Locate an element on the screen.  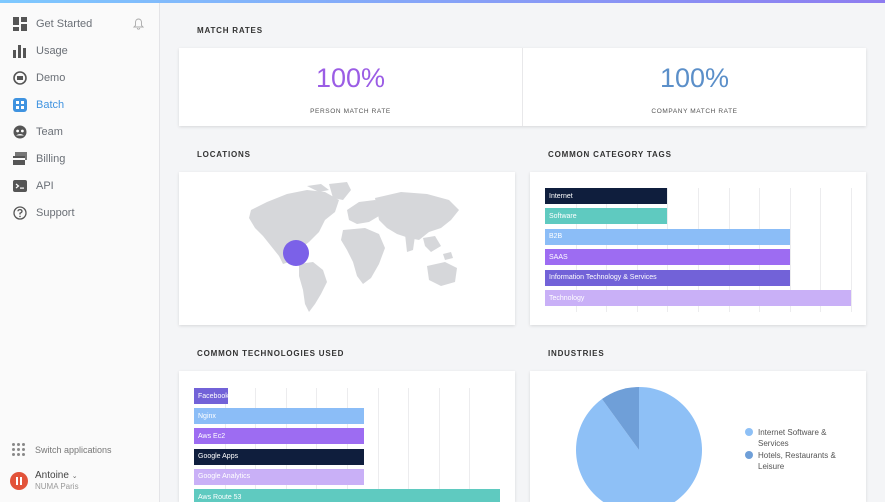
legend-label: Internet Software & Services is located at coordinates (792, 438).